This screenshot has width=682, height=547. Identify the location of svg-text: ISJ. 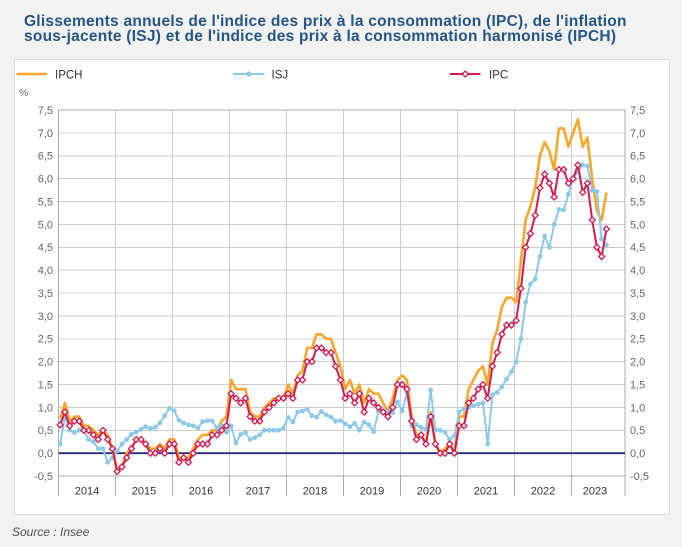
(280, 76).